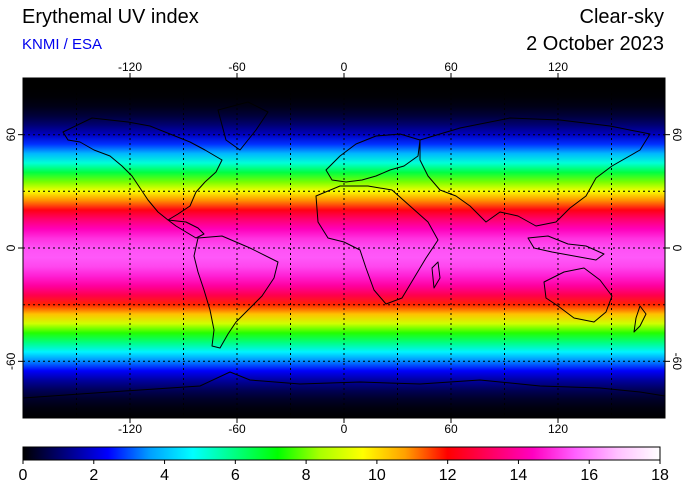 This screenshot has width=688, height=490. I want to click on colorbar-label: 2, so click(93, 475).